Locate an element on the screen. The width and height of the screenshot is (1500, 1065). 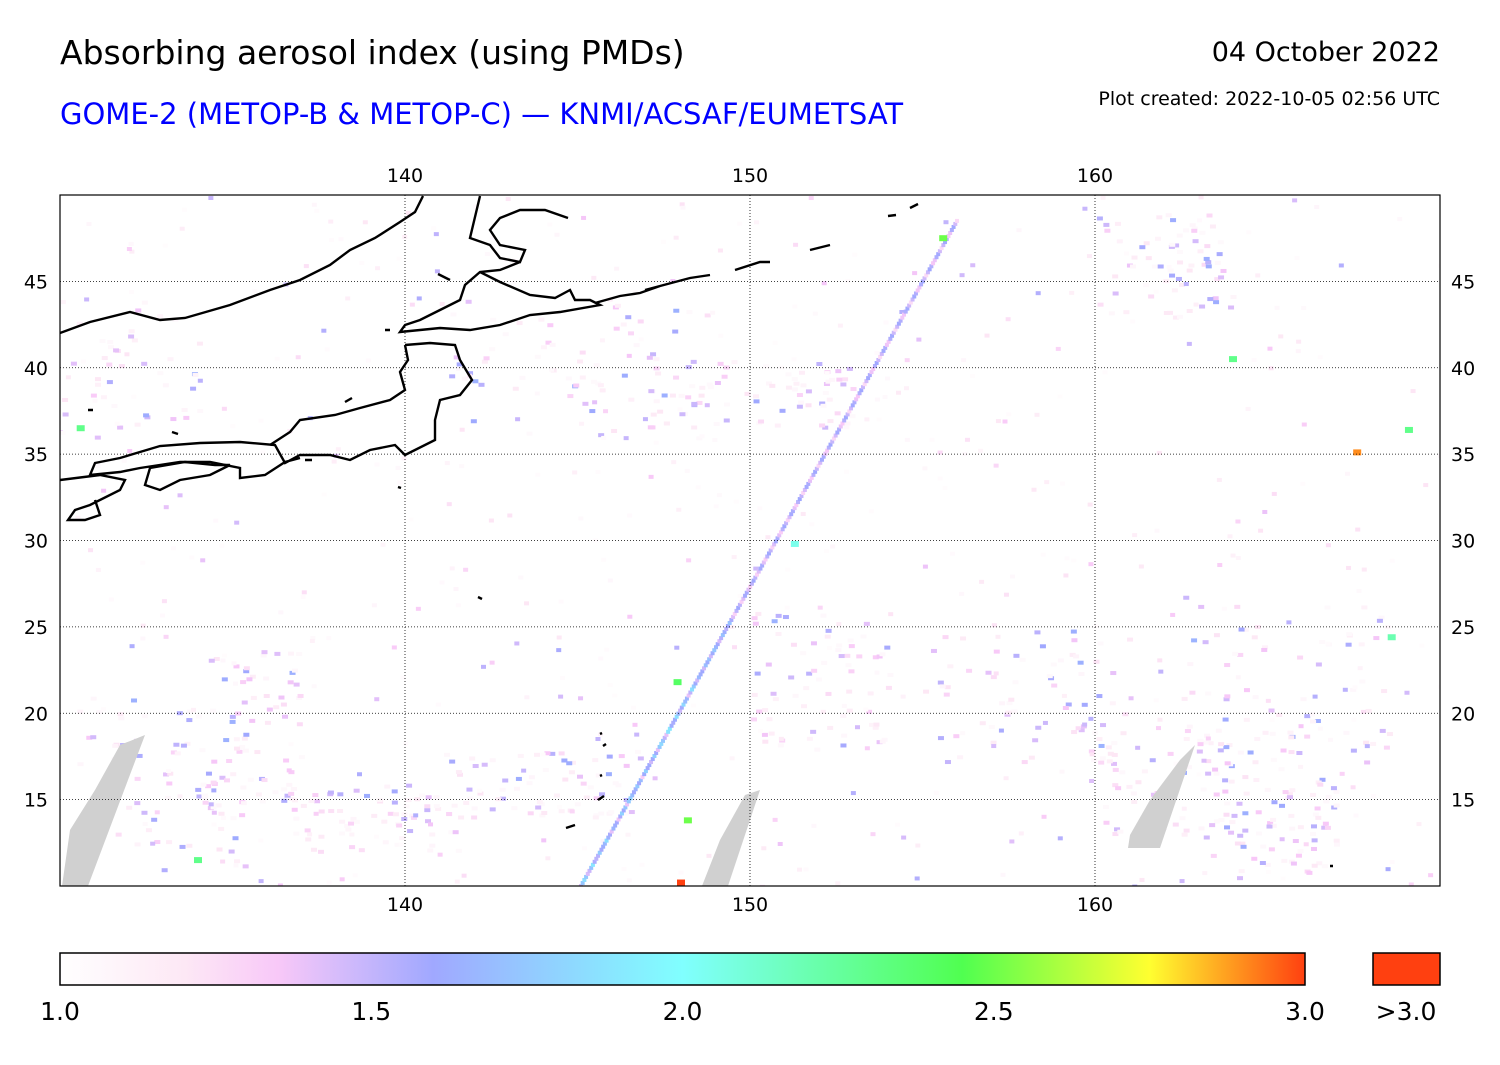
no-data-region is located at coordinates (1161, 796).